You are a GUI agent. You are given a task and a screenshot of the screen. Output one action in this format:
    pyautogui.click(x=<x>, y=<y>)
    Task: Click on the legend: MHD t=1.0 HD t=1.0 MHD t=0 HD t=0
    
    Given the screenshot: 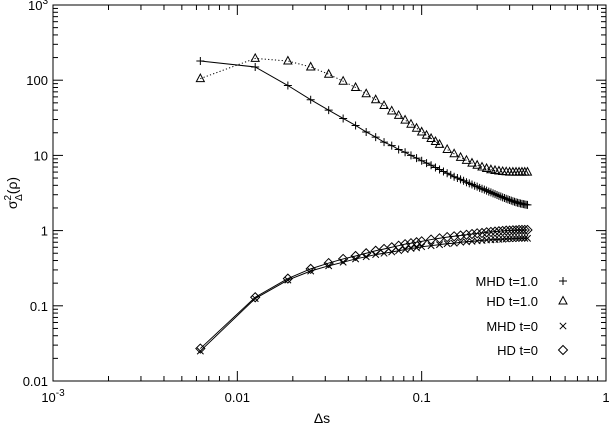 What is the action you would take?
    pyautogui.click(x=522, y=316)
    